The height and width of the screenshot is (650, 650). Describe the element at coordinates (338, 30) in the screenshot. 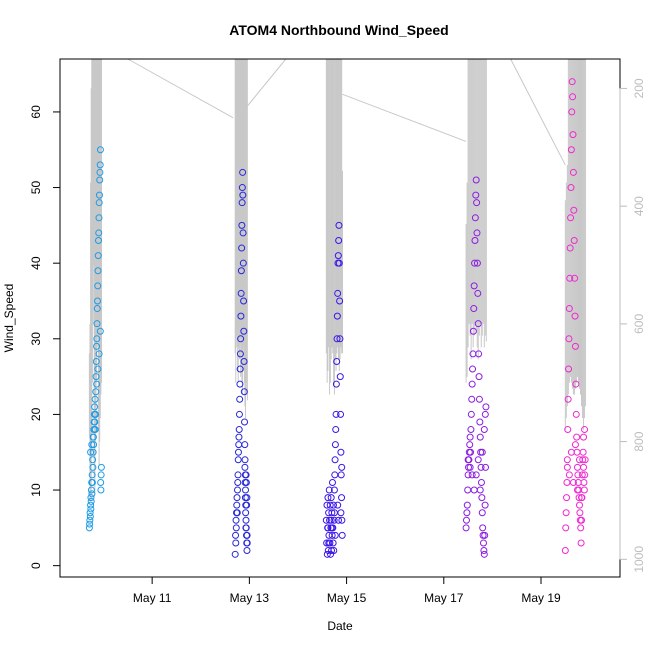

I see `chart-title: ATOM4 Northbound Wind_Speed` at that location.